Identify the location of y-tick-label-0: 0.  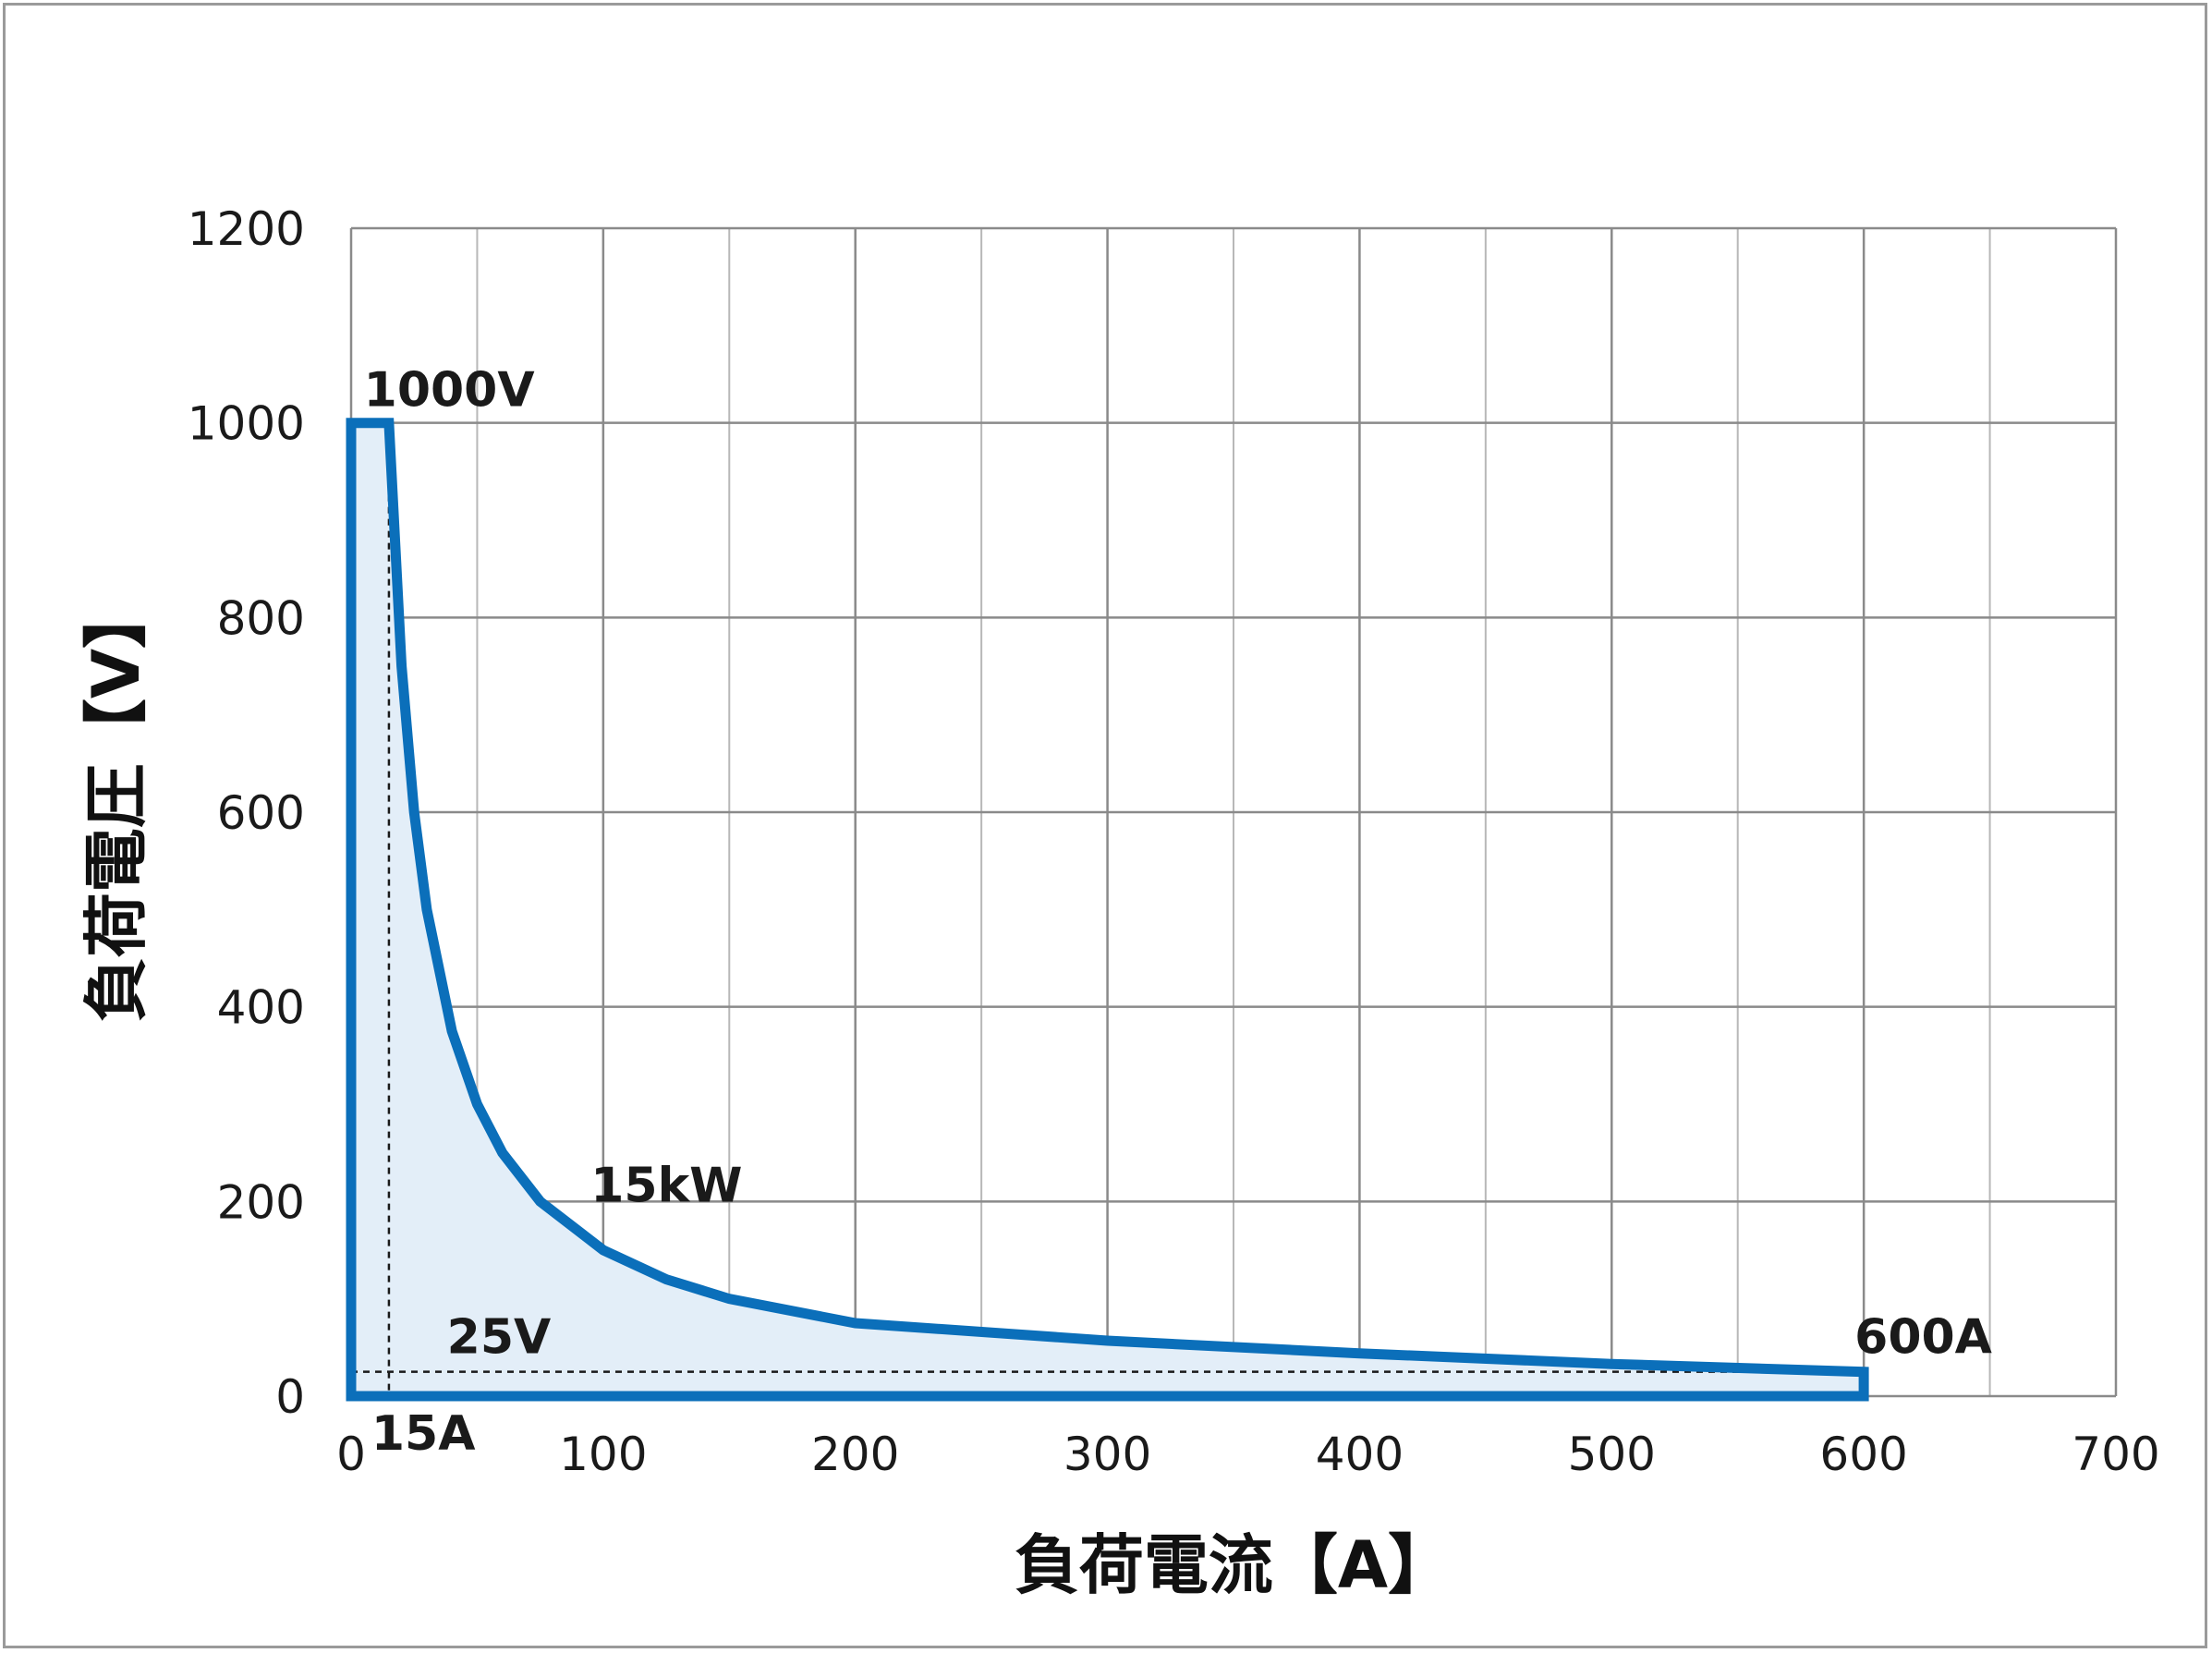
(290, 1397).